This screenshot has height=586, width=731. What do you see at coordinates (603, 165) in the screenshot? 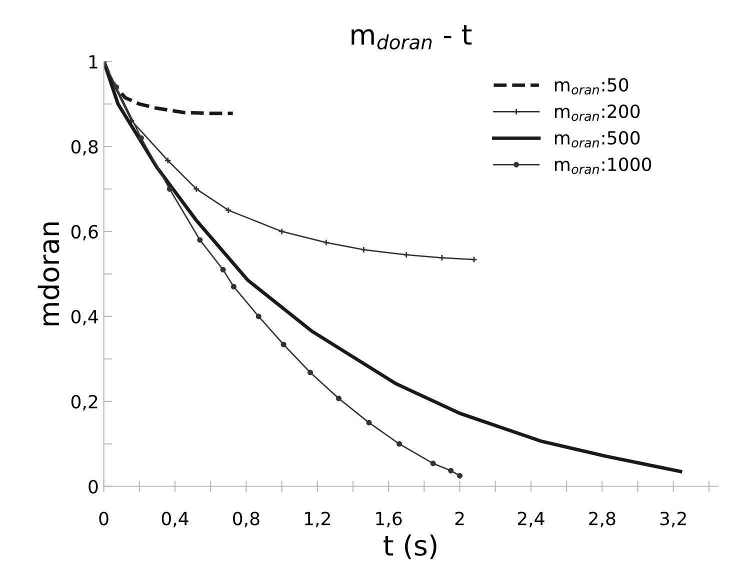
I see `legend-label: m$_{oran}$:1000` at bounding box center [603, 165].